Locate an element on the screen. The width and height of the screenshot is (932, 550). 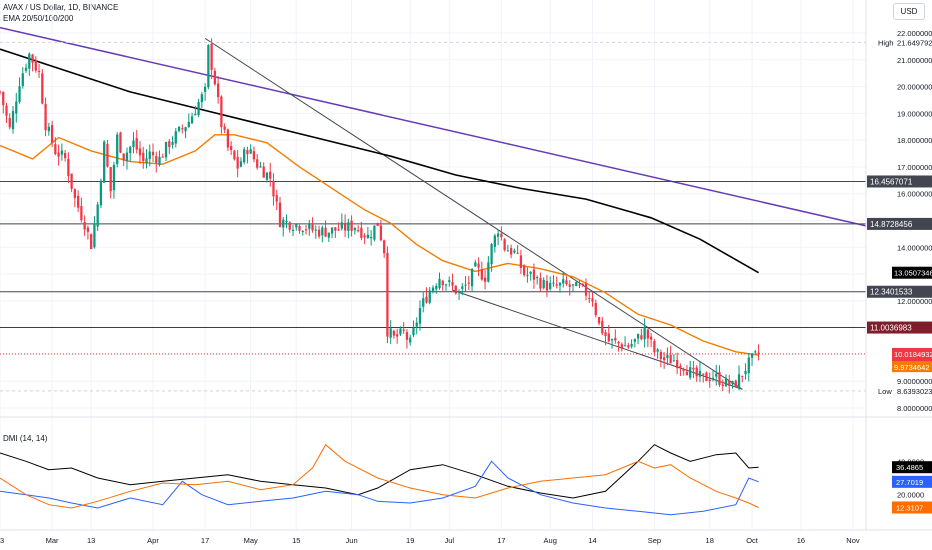
dmi-tag-value: 27.7019 is located at coordinates (909, 482).